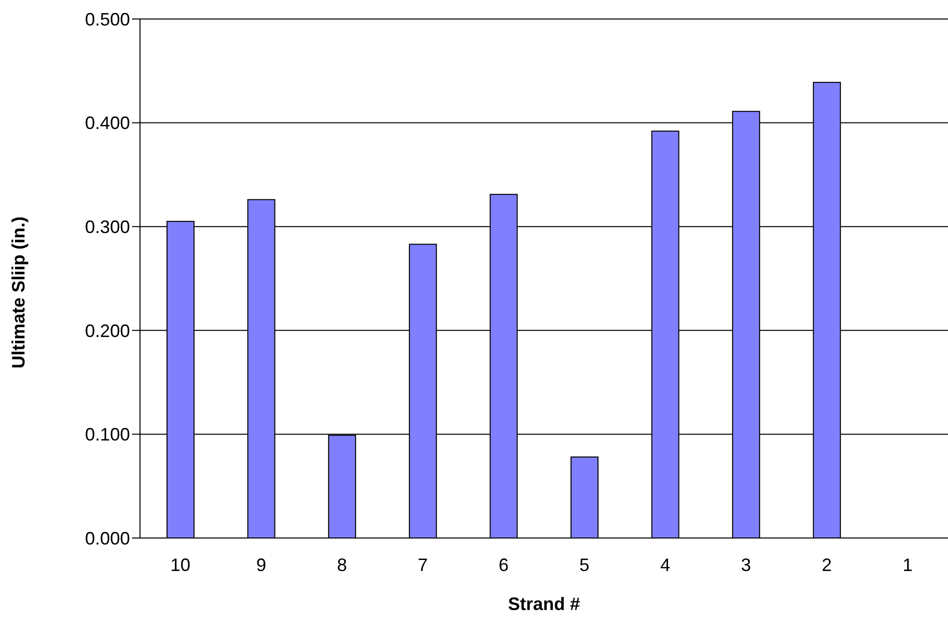 Image resolution: width=948 pixels, height=636 pixels. Describe the element at coordinates (665, 564) in the screenshot. I see `x-tick-label: 4` at that location.